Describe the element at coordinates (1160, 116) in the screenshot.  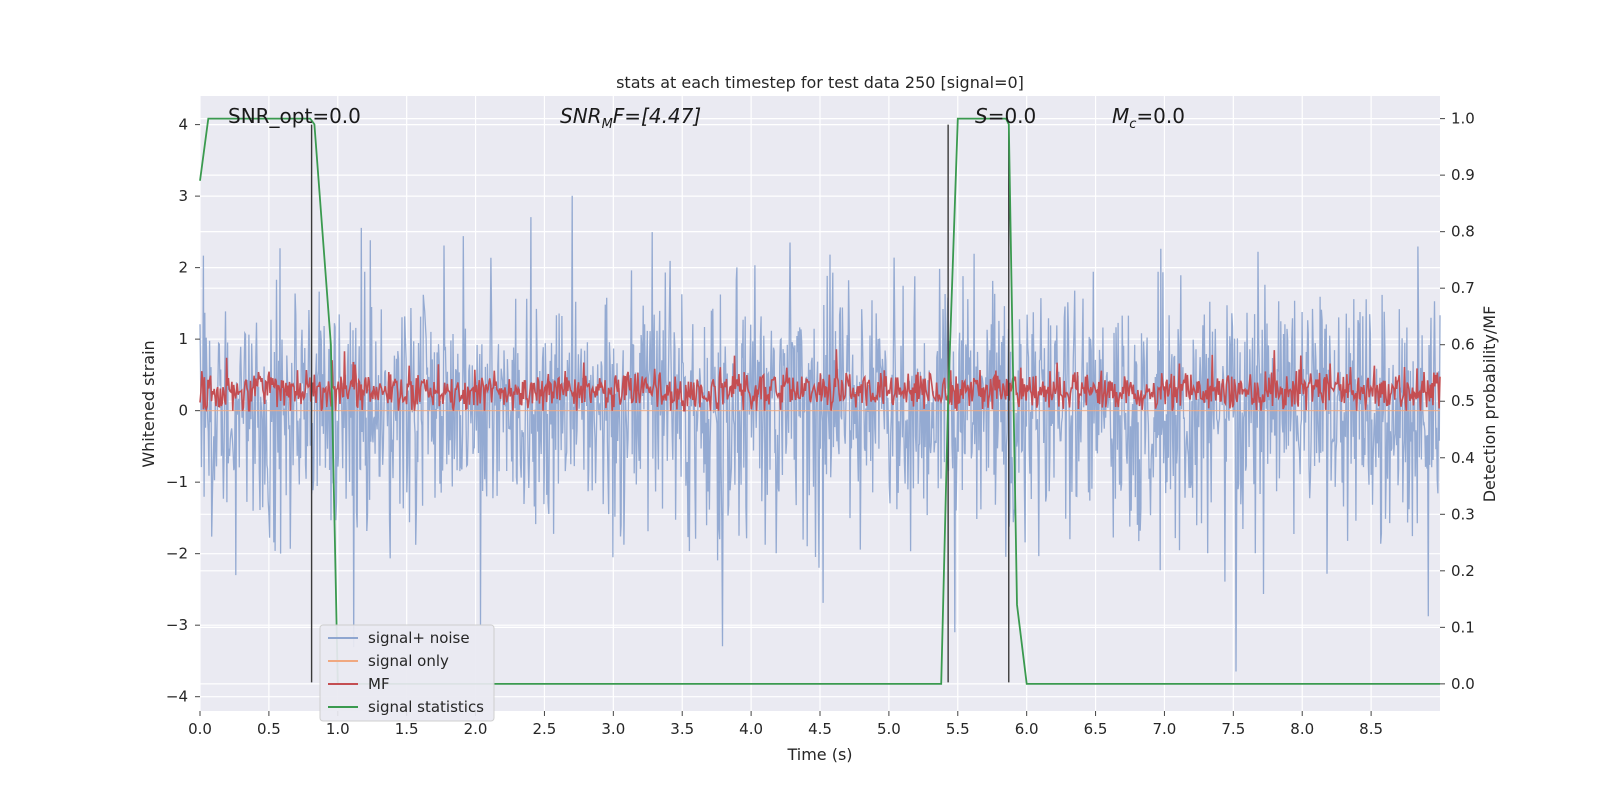
I see `annotation-mc-rest: =0.0` at that location.